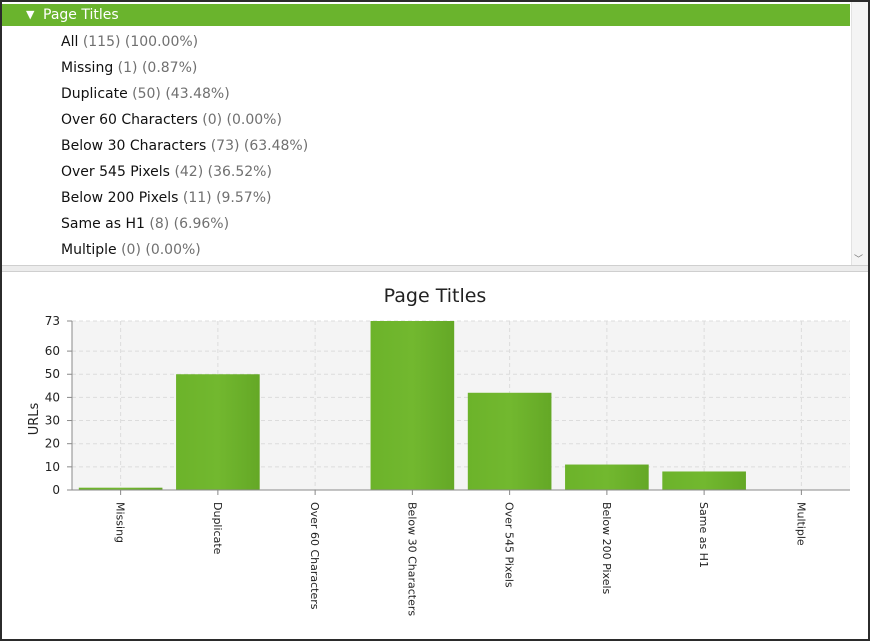  I want to click on y-tick-labels: 0 10 20 30 40 50 60 73, so click(52, 405).